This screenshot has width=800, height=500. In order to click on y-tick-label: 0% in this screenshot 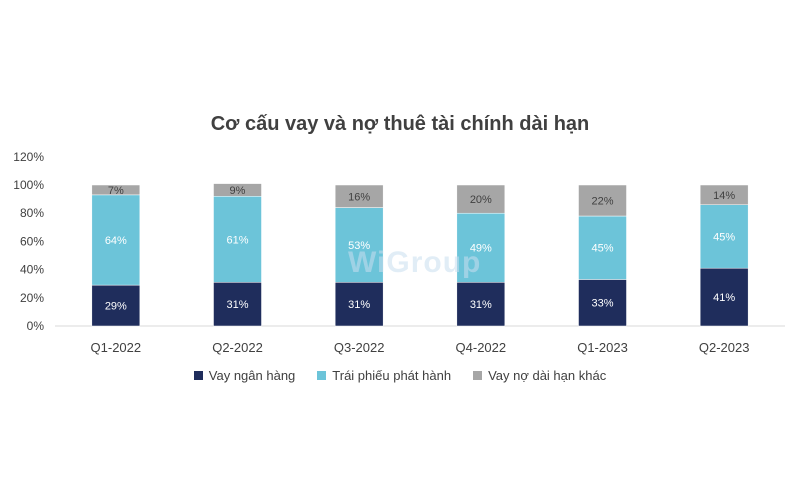, I will do `click(36, 326)`.